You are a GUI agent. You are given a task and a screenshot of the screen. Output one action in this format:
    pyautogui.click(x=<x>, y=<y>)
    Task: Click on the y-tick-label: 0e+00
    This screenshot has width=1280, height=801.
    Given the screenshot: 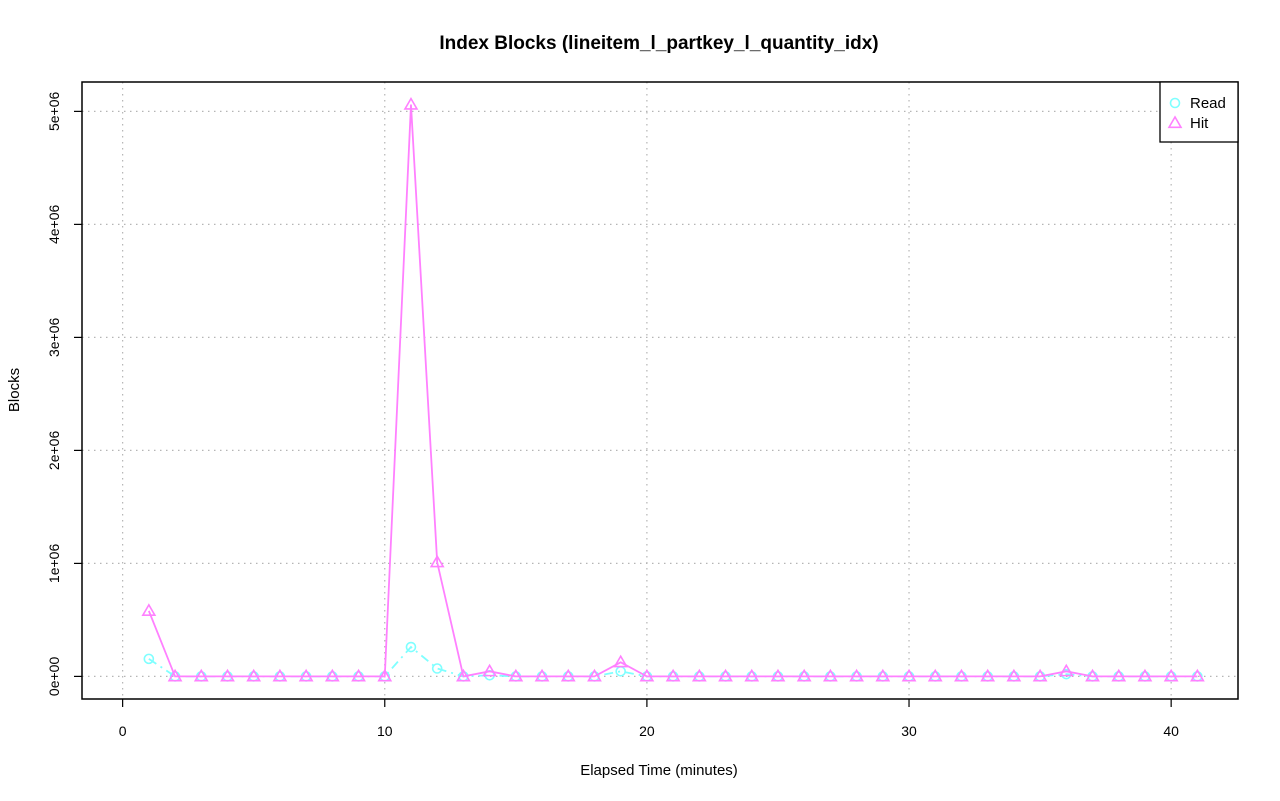 What is the action you would take?
    pyautogui.click(x=54, y=677)
    